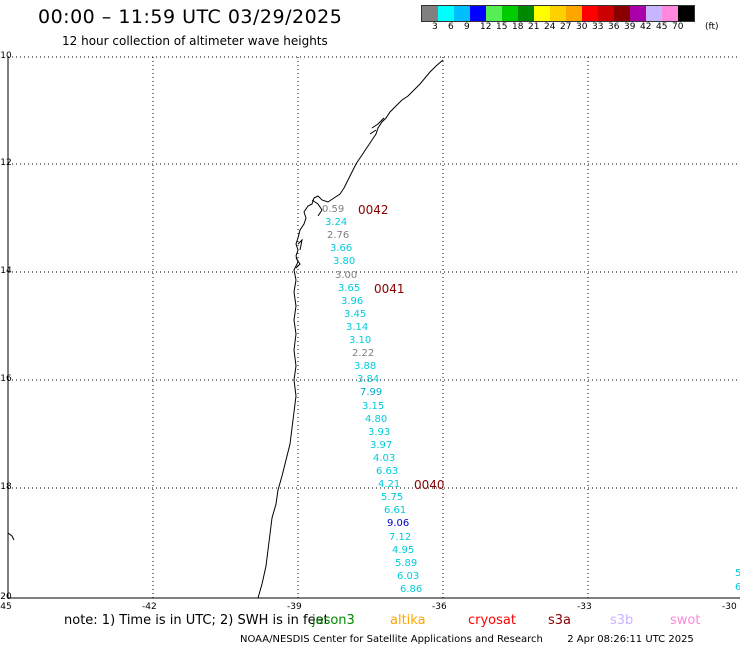 The width and height of the screenshot is (740, 650). What do you see at coordinates (6, 163) in the screenshot?
I see `latitude-label: -12` at bounding box center [6, 163].